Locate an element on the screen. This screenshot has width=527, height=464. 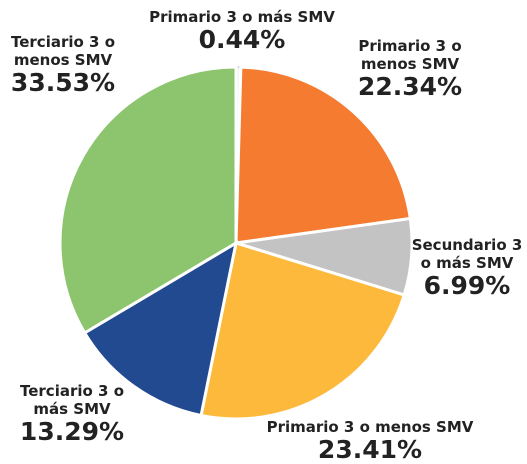
category-label: Terciario 3 o menos SMV is located at coordinates (63, 51).